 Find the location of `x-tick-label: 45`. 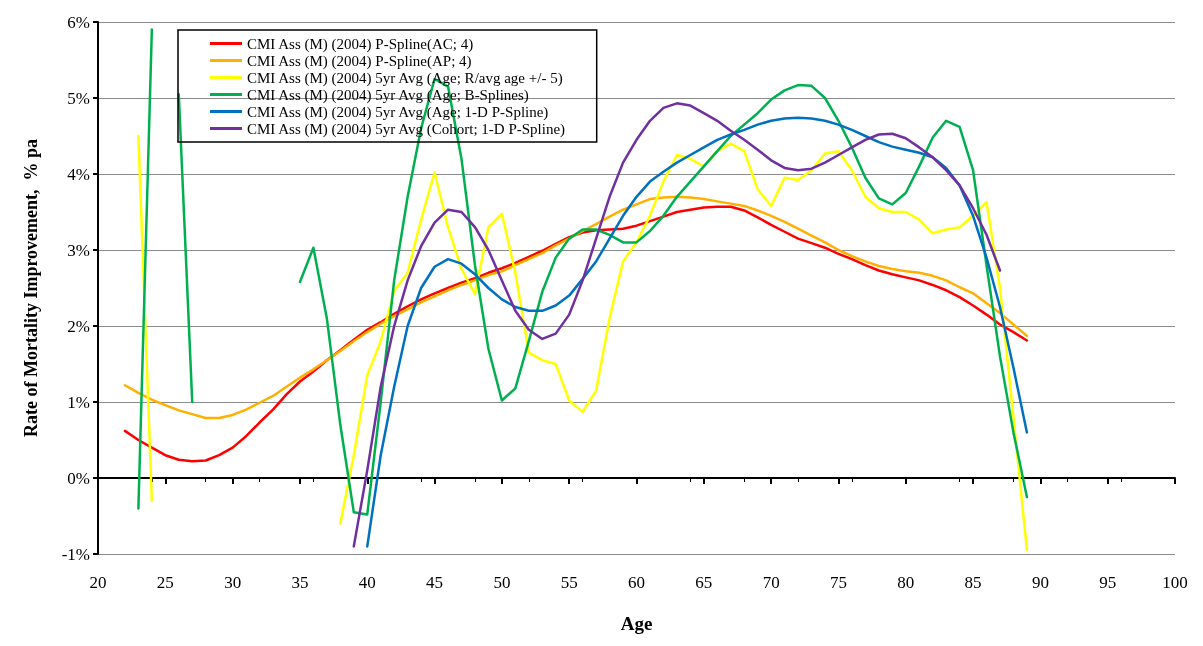

x-tick-label: 45 is located at coordinates (435, 582).